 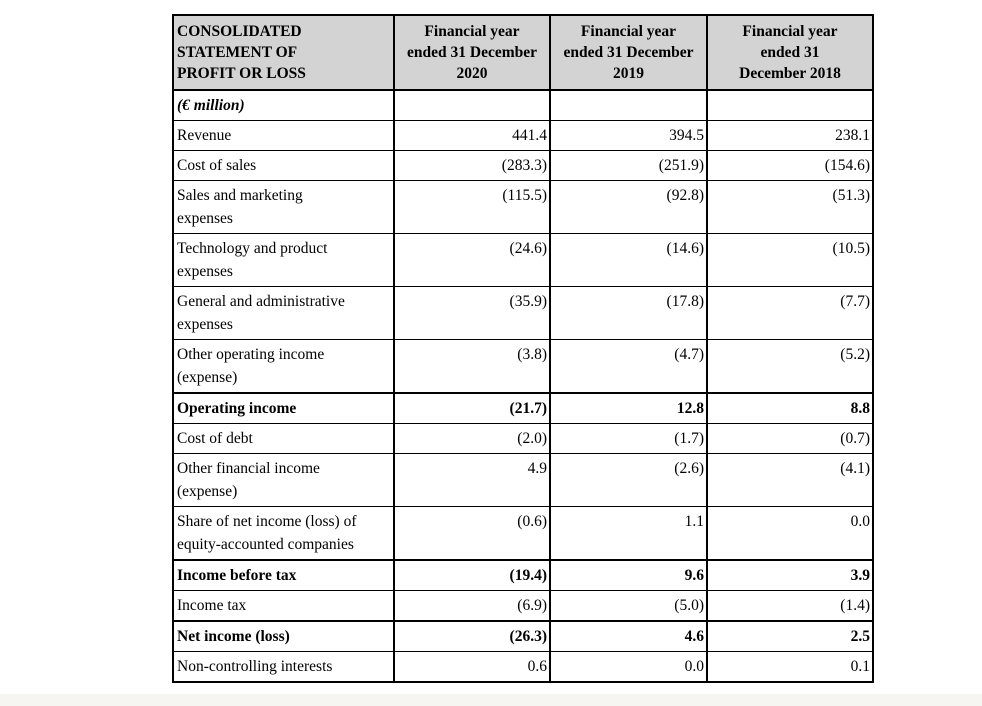 I want to click on row-label: Cost of debt, so click(x=283, y=438).